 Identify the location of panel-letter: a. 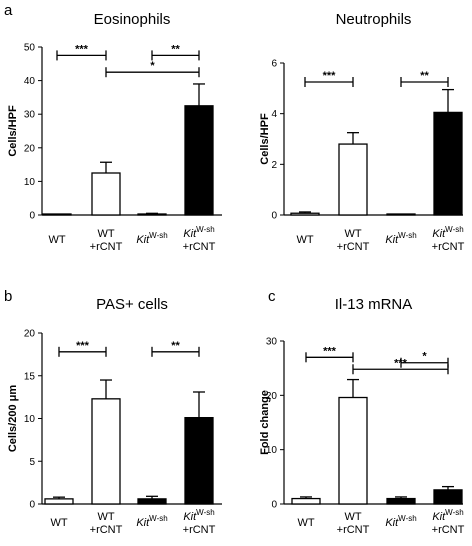
(8, 10).